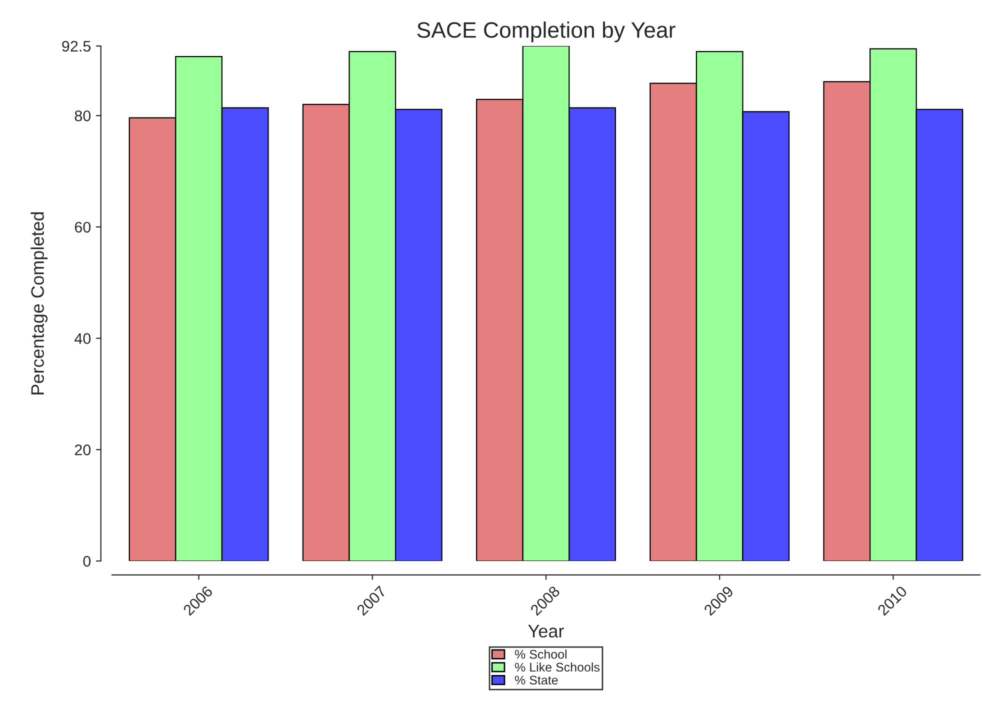  Describe the element at coordinates (76, 46) in the screenshot. I see `y-tick-label: 92.5` at that location.